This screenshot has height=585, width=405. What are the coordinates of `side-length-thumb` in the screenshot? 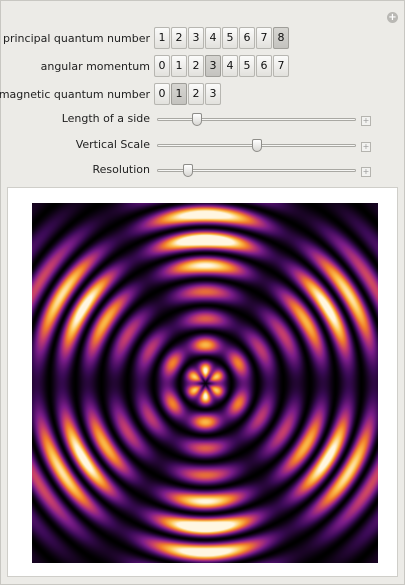 It's located at (197, 119).